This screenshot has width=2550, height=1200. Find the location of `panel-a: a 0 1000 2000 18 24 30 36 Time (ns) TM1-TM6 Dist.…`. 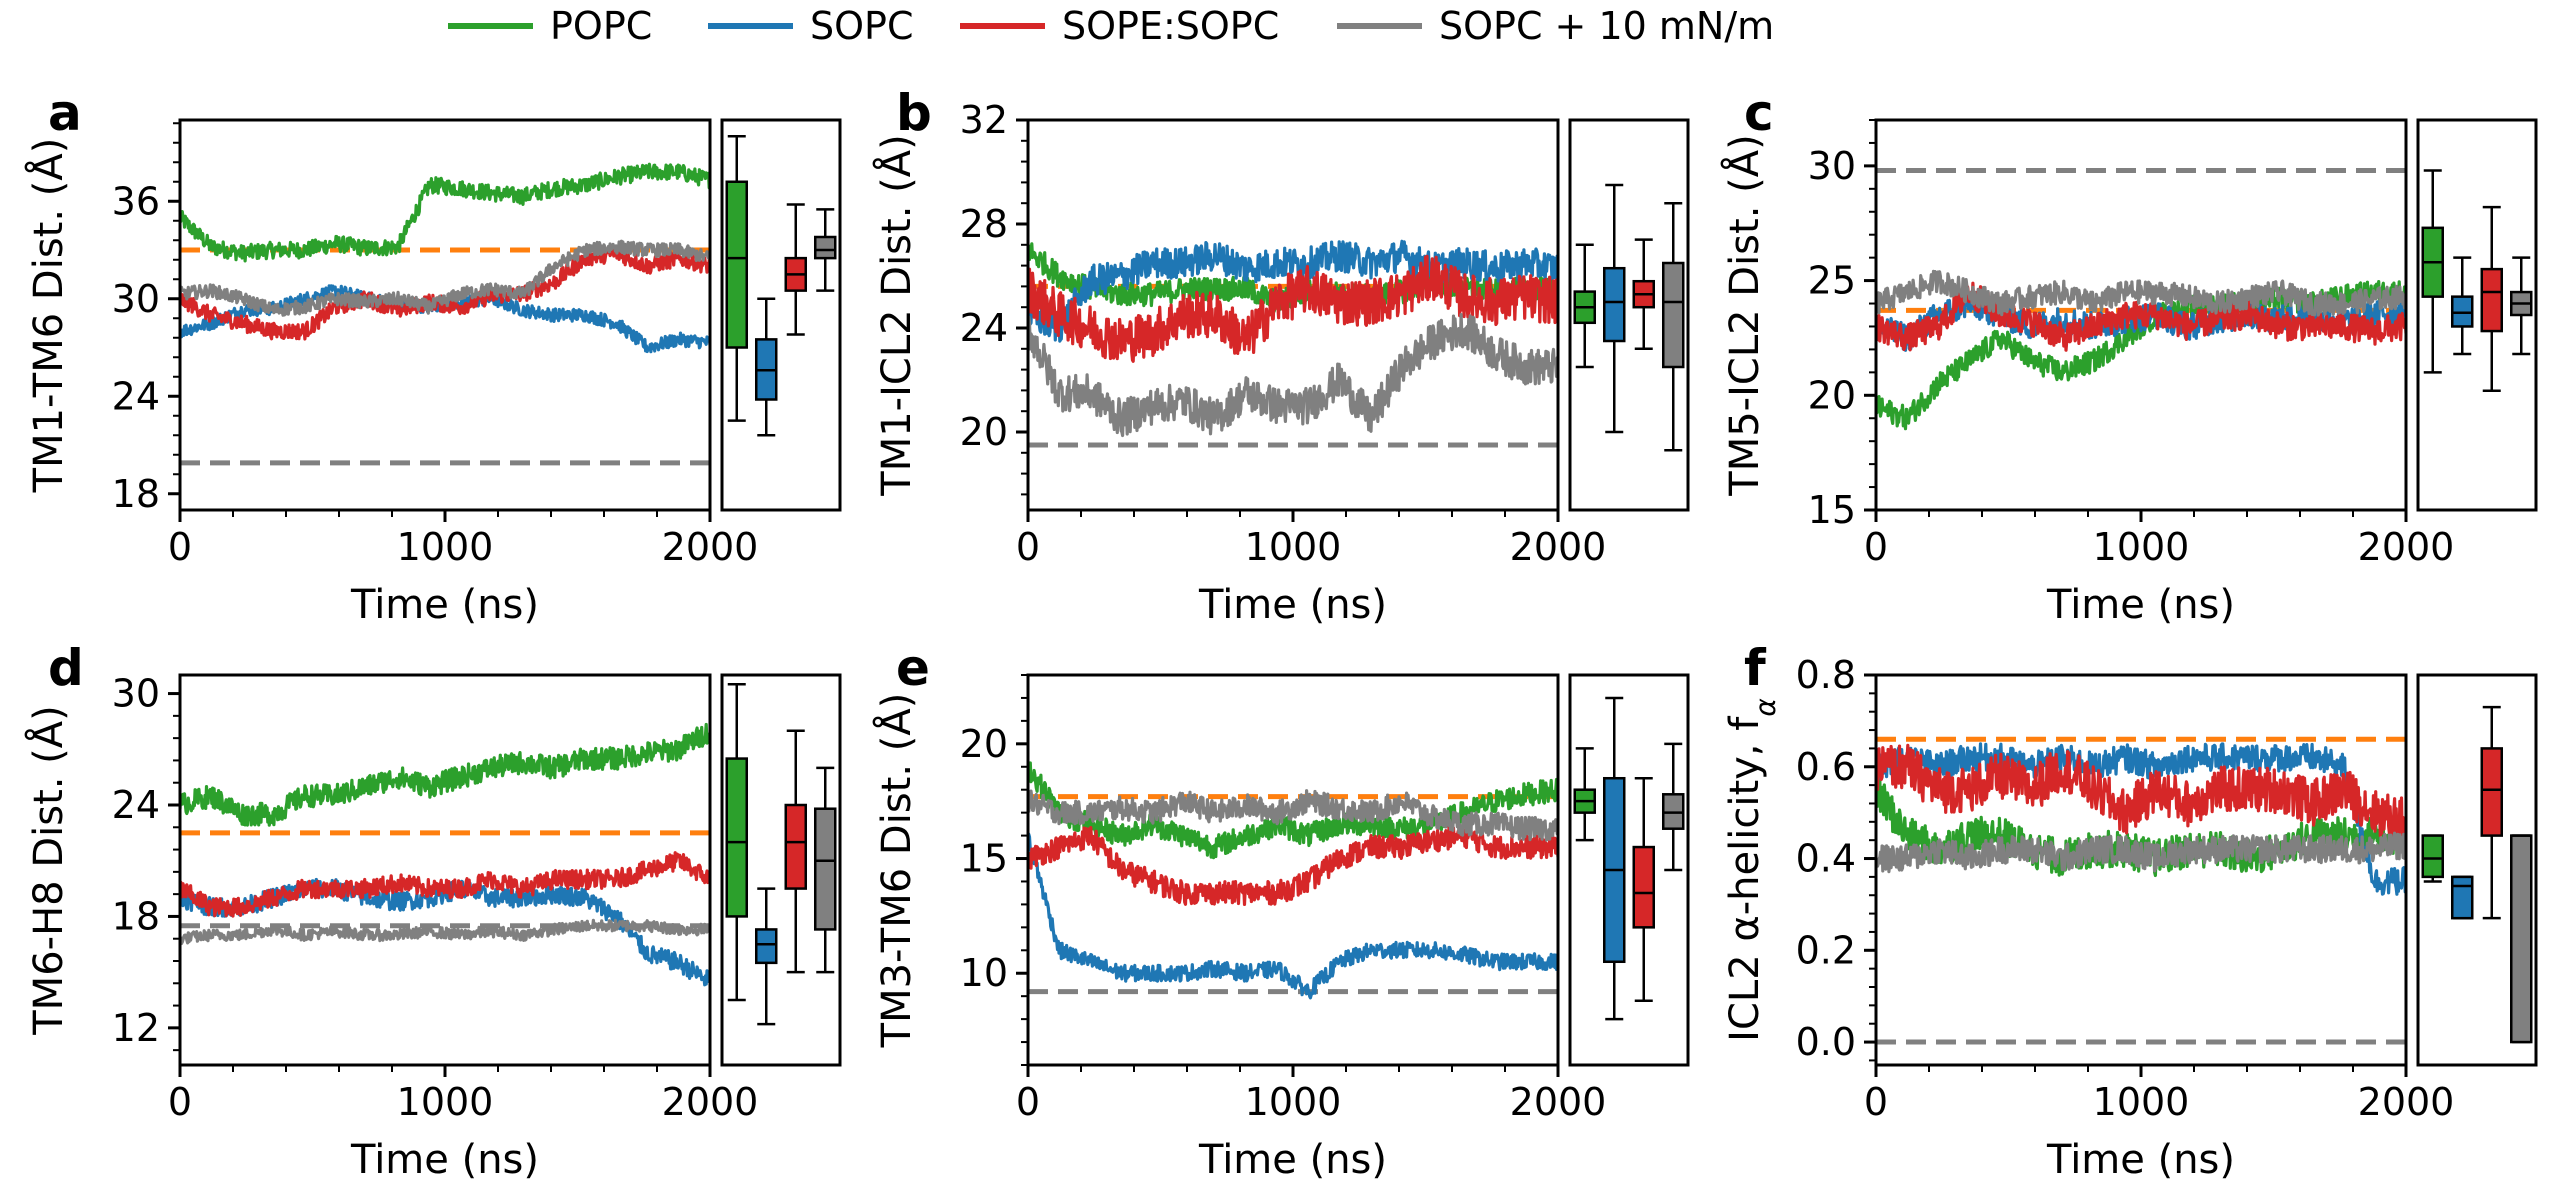

panel-a: a 0 1000 2000 18 24 30 36 Time (ns) TM1-TM6 Dist.… is located at coordinates (433, 356).